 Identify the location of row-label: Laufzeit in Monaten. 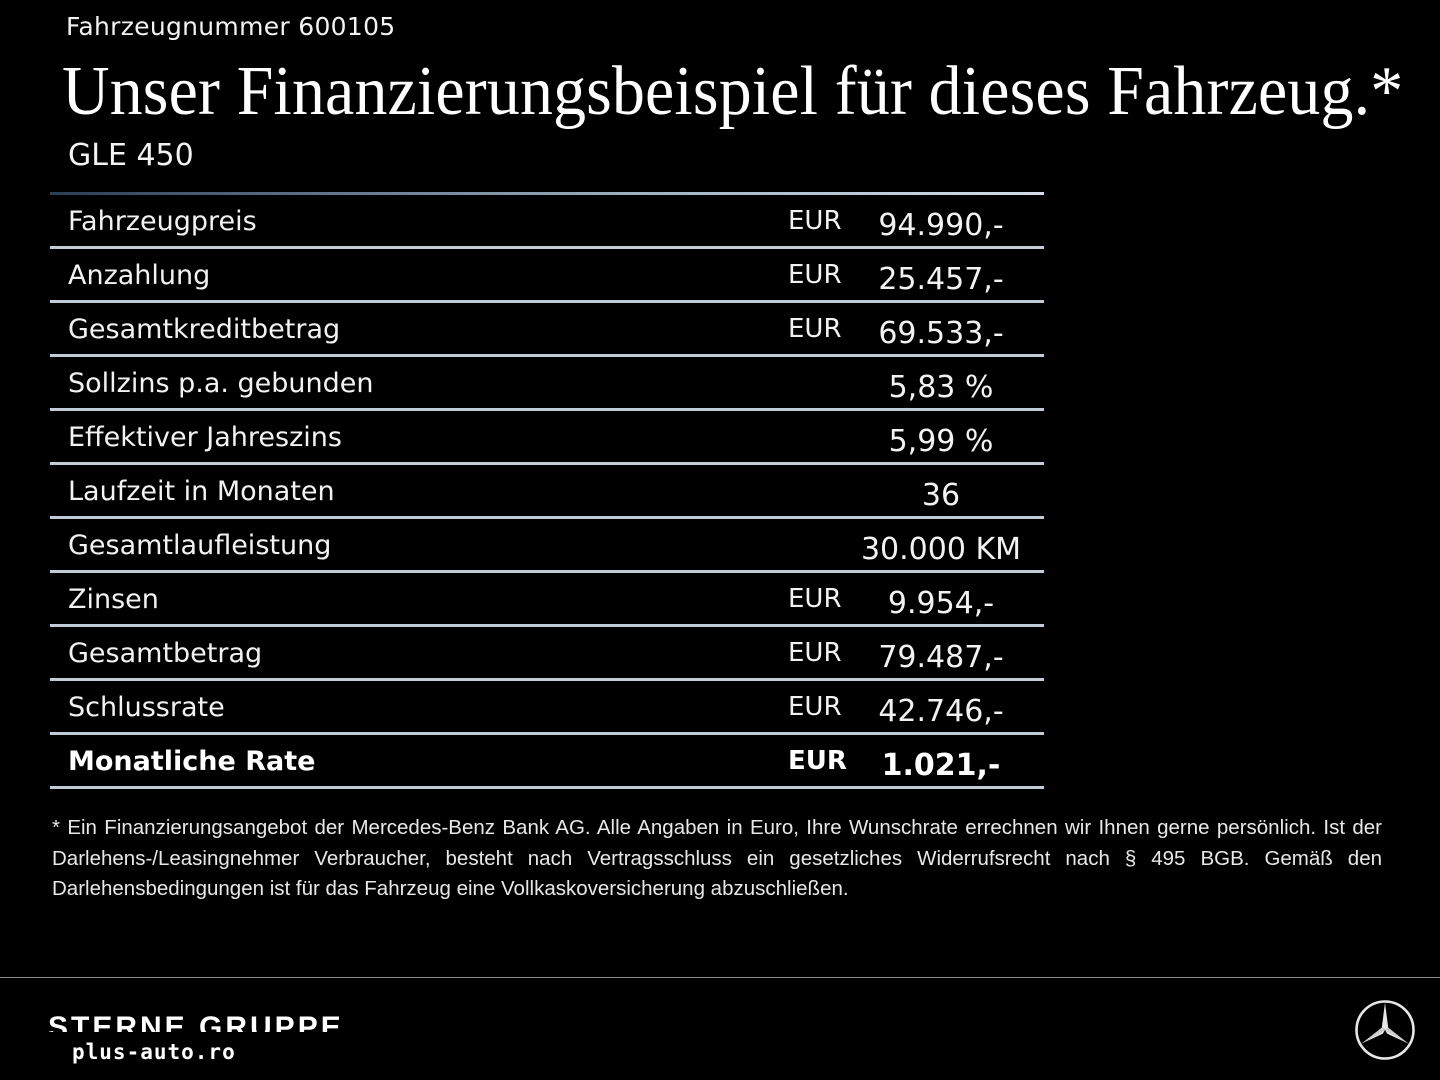
(201, 491).